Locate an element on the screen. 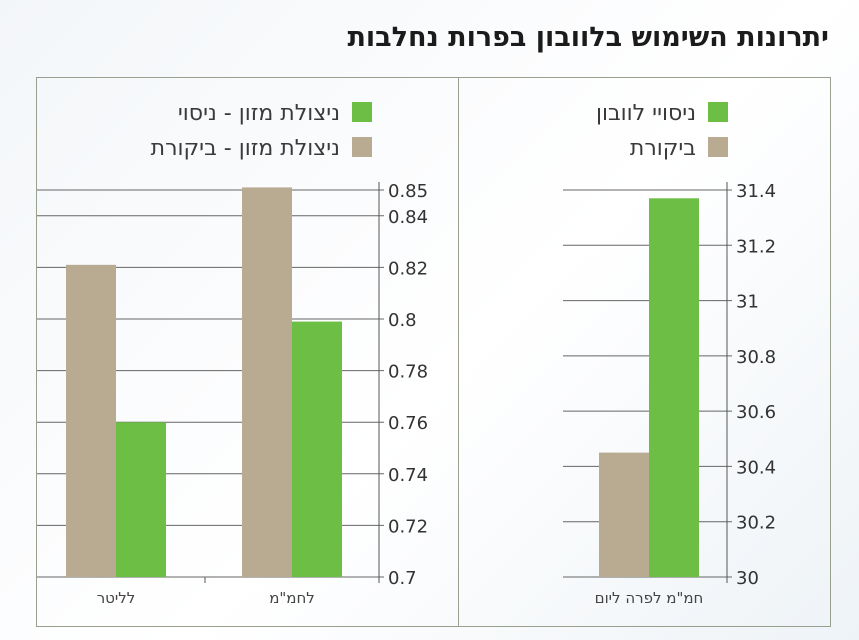 This screenshot has width=859, height=640. y-tick-label: 0.84 is located at coordinates (408, 217).